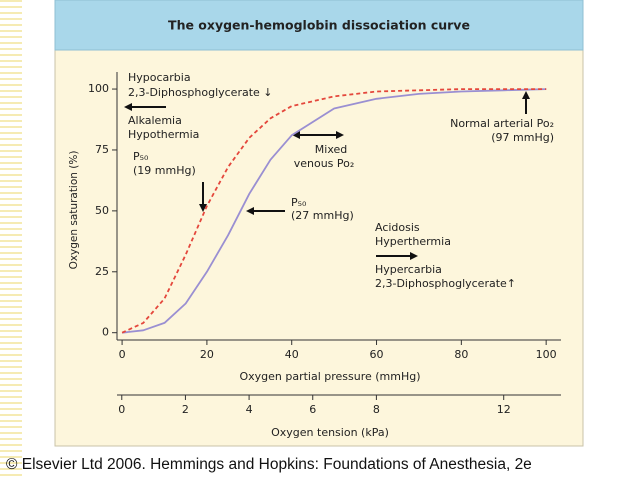 This screenshot has height=479, width=638. What do you see at coordinates (102, 271) in the screenshot?
I see `y-tick-label: 25` at bounding box center [102, 271].